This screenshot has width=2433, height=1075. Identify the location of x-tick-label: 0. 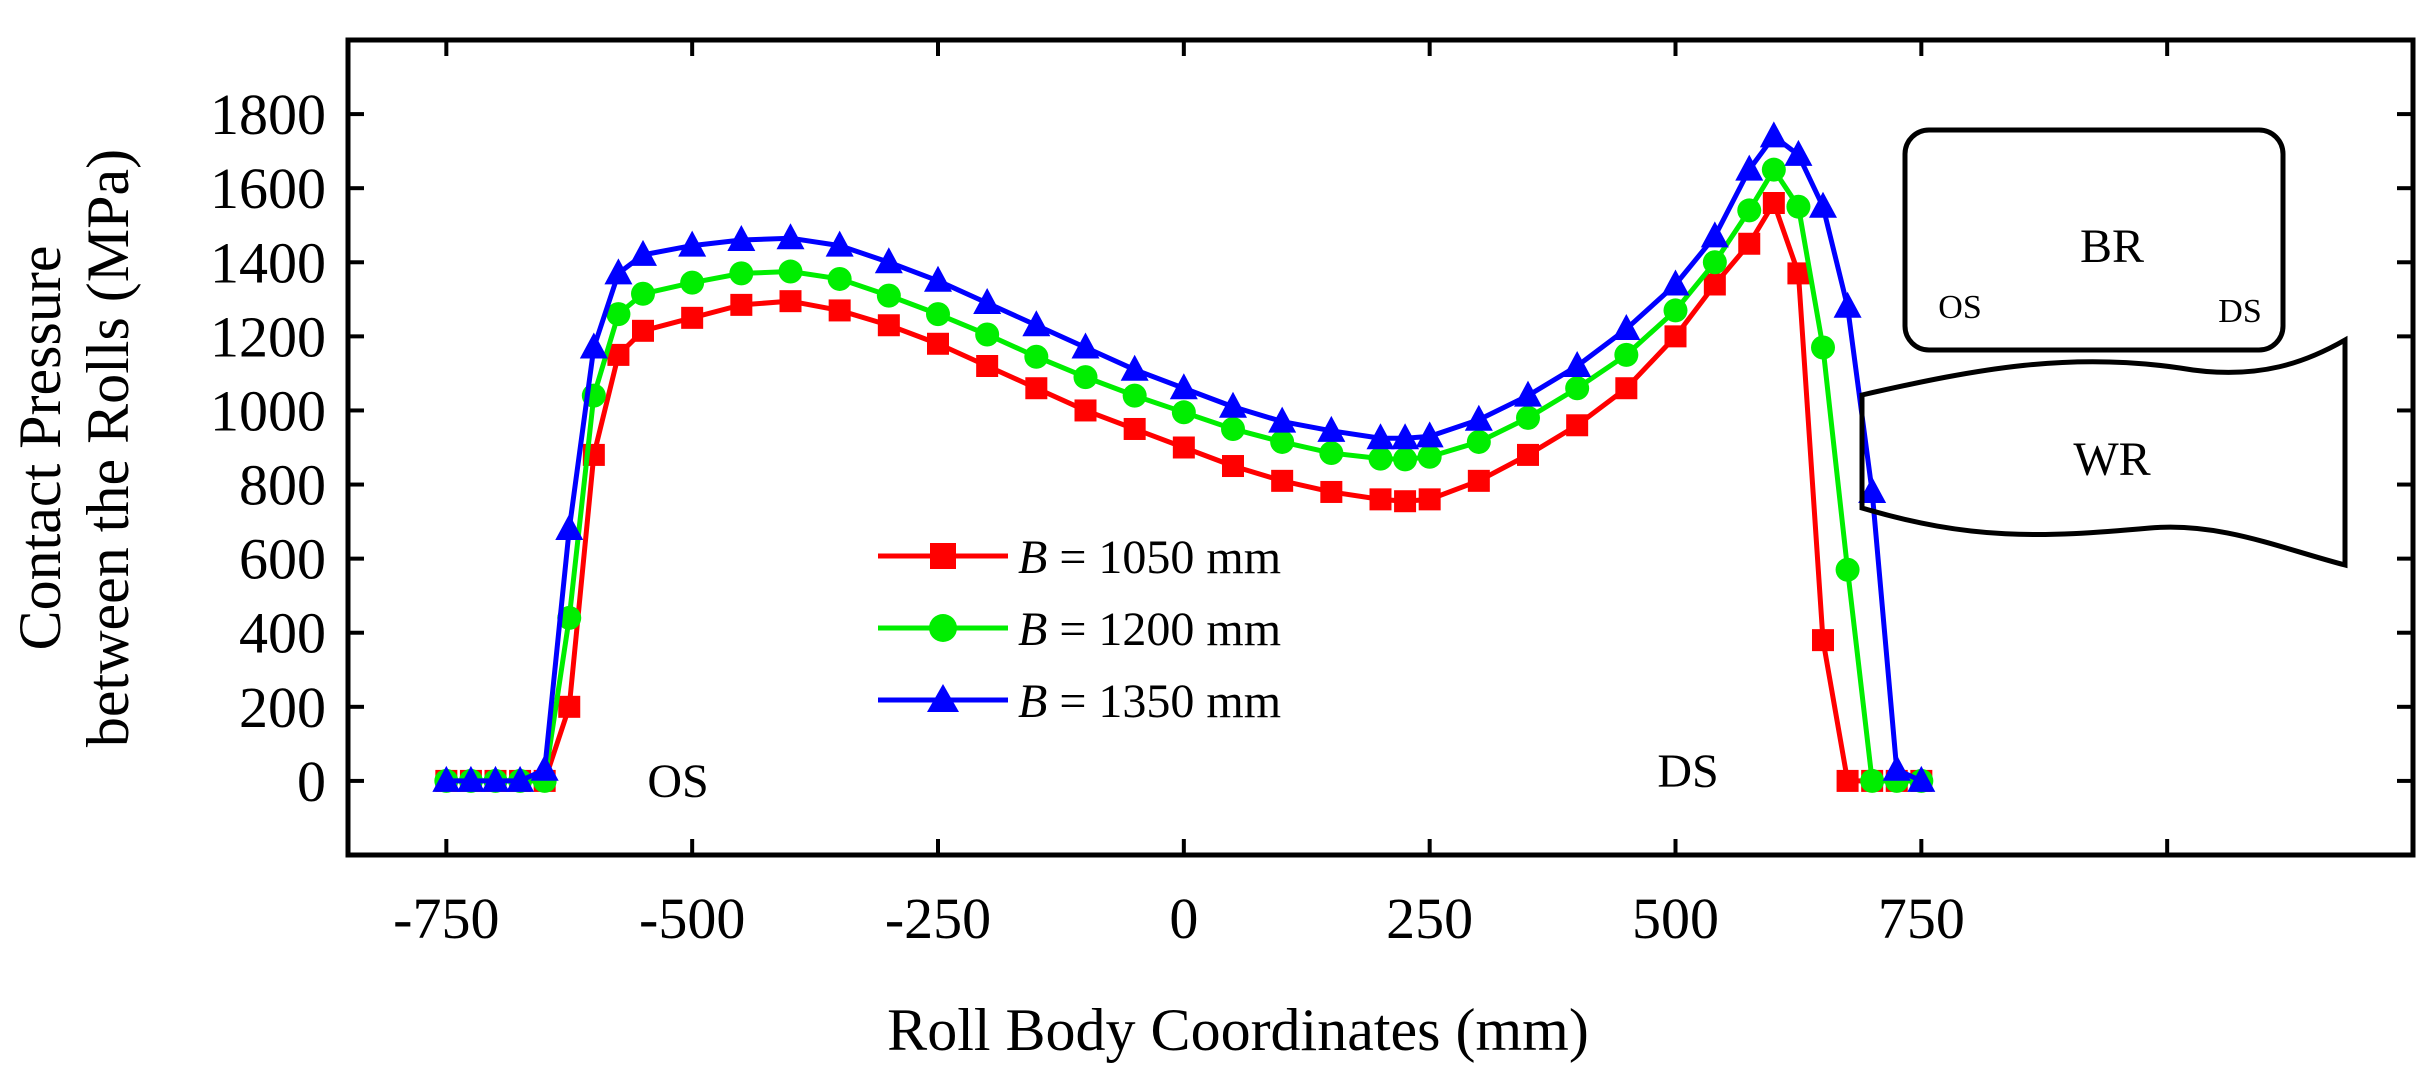
(1183, 918).